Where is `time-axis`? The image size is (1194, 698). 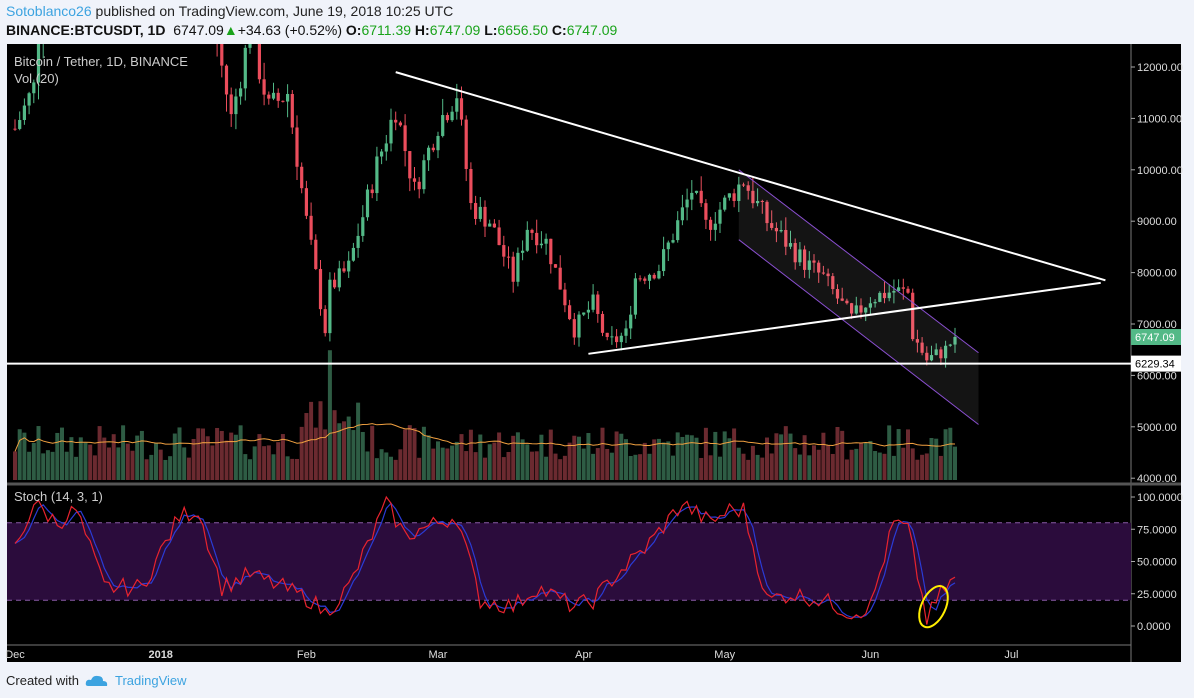
time-axis is located at coordinates (569, 653).